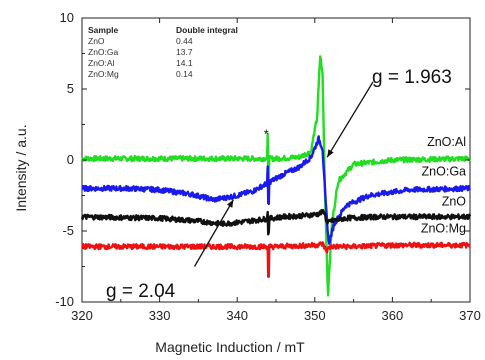 The image size is (485, 360). I want to click on table-cell-value: 13.7, so click(184, 52).